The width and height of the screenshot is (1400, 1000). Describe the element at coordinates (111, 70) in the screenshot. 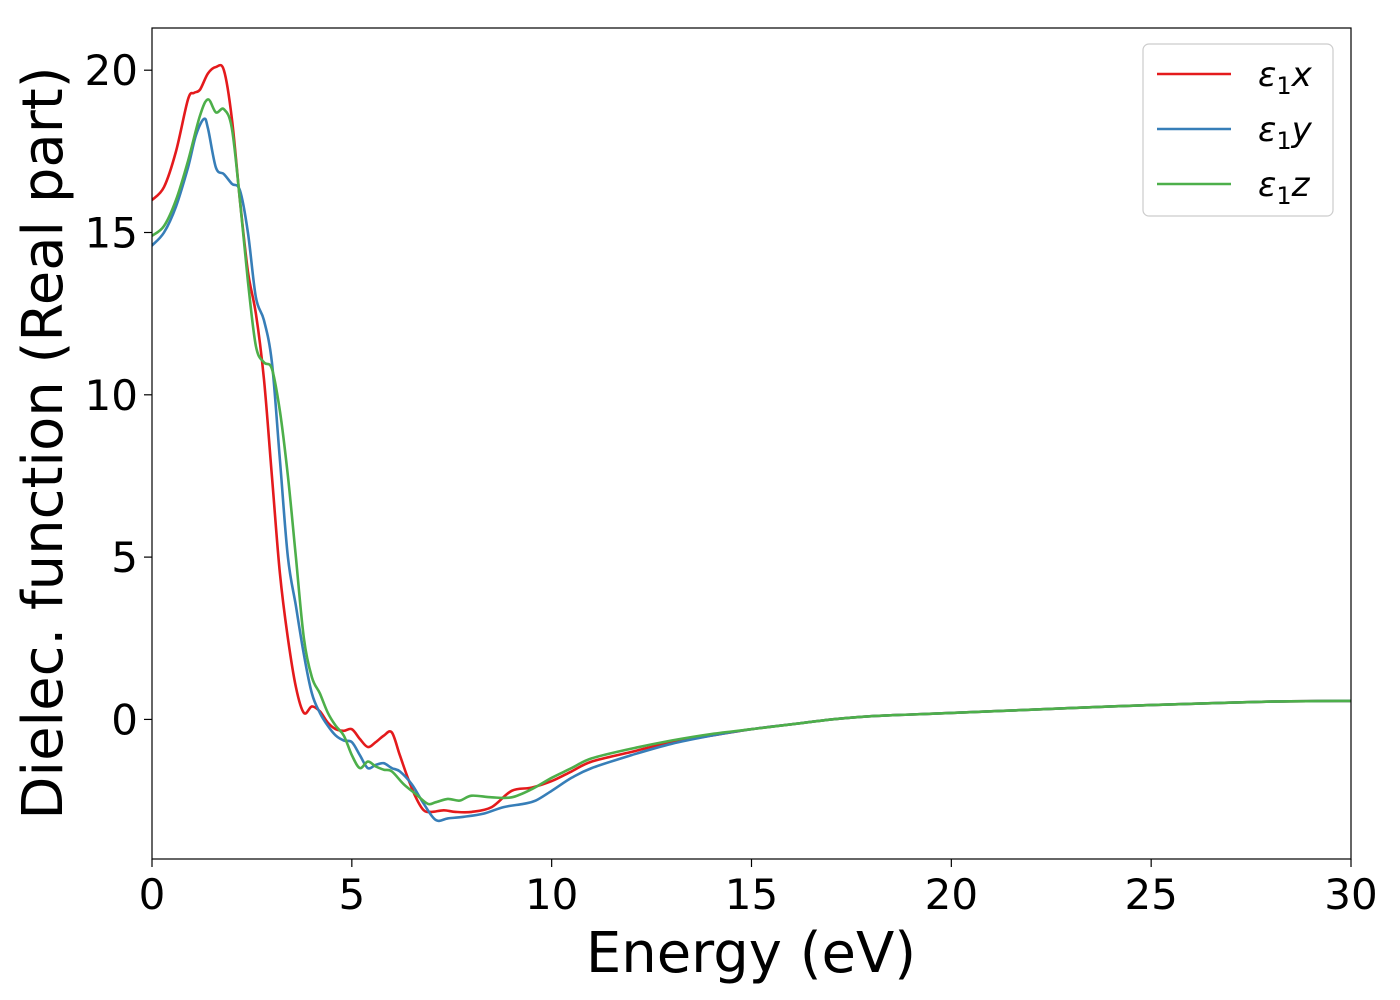

I see `y-tick-label: 20` at that location.